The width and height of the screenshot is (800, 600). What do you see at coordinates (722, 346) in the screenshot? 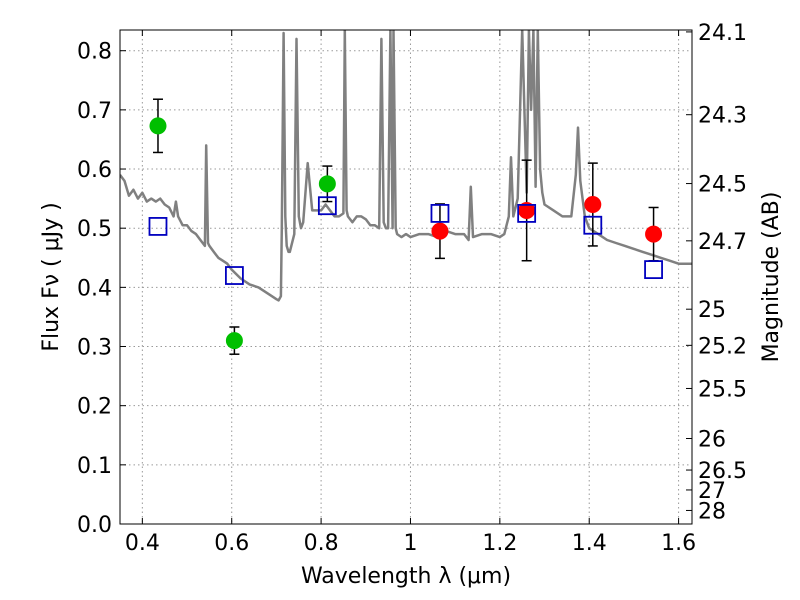
I see `y2-tick-label: 25.2` at bounding box center [722, 346].